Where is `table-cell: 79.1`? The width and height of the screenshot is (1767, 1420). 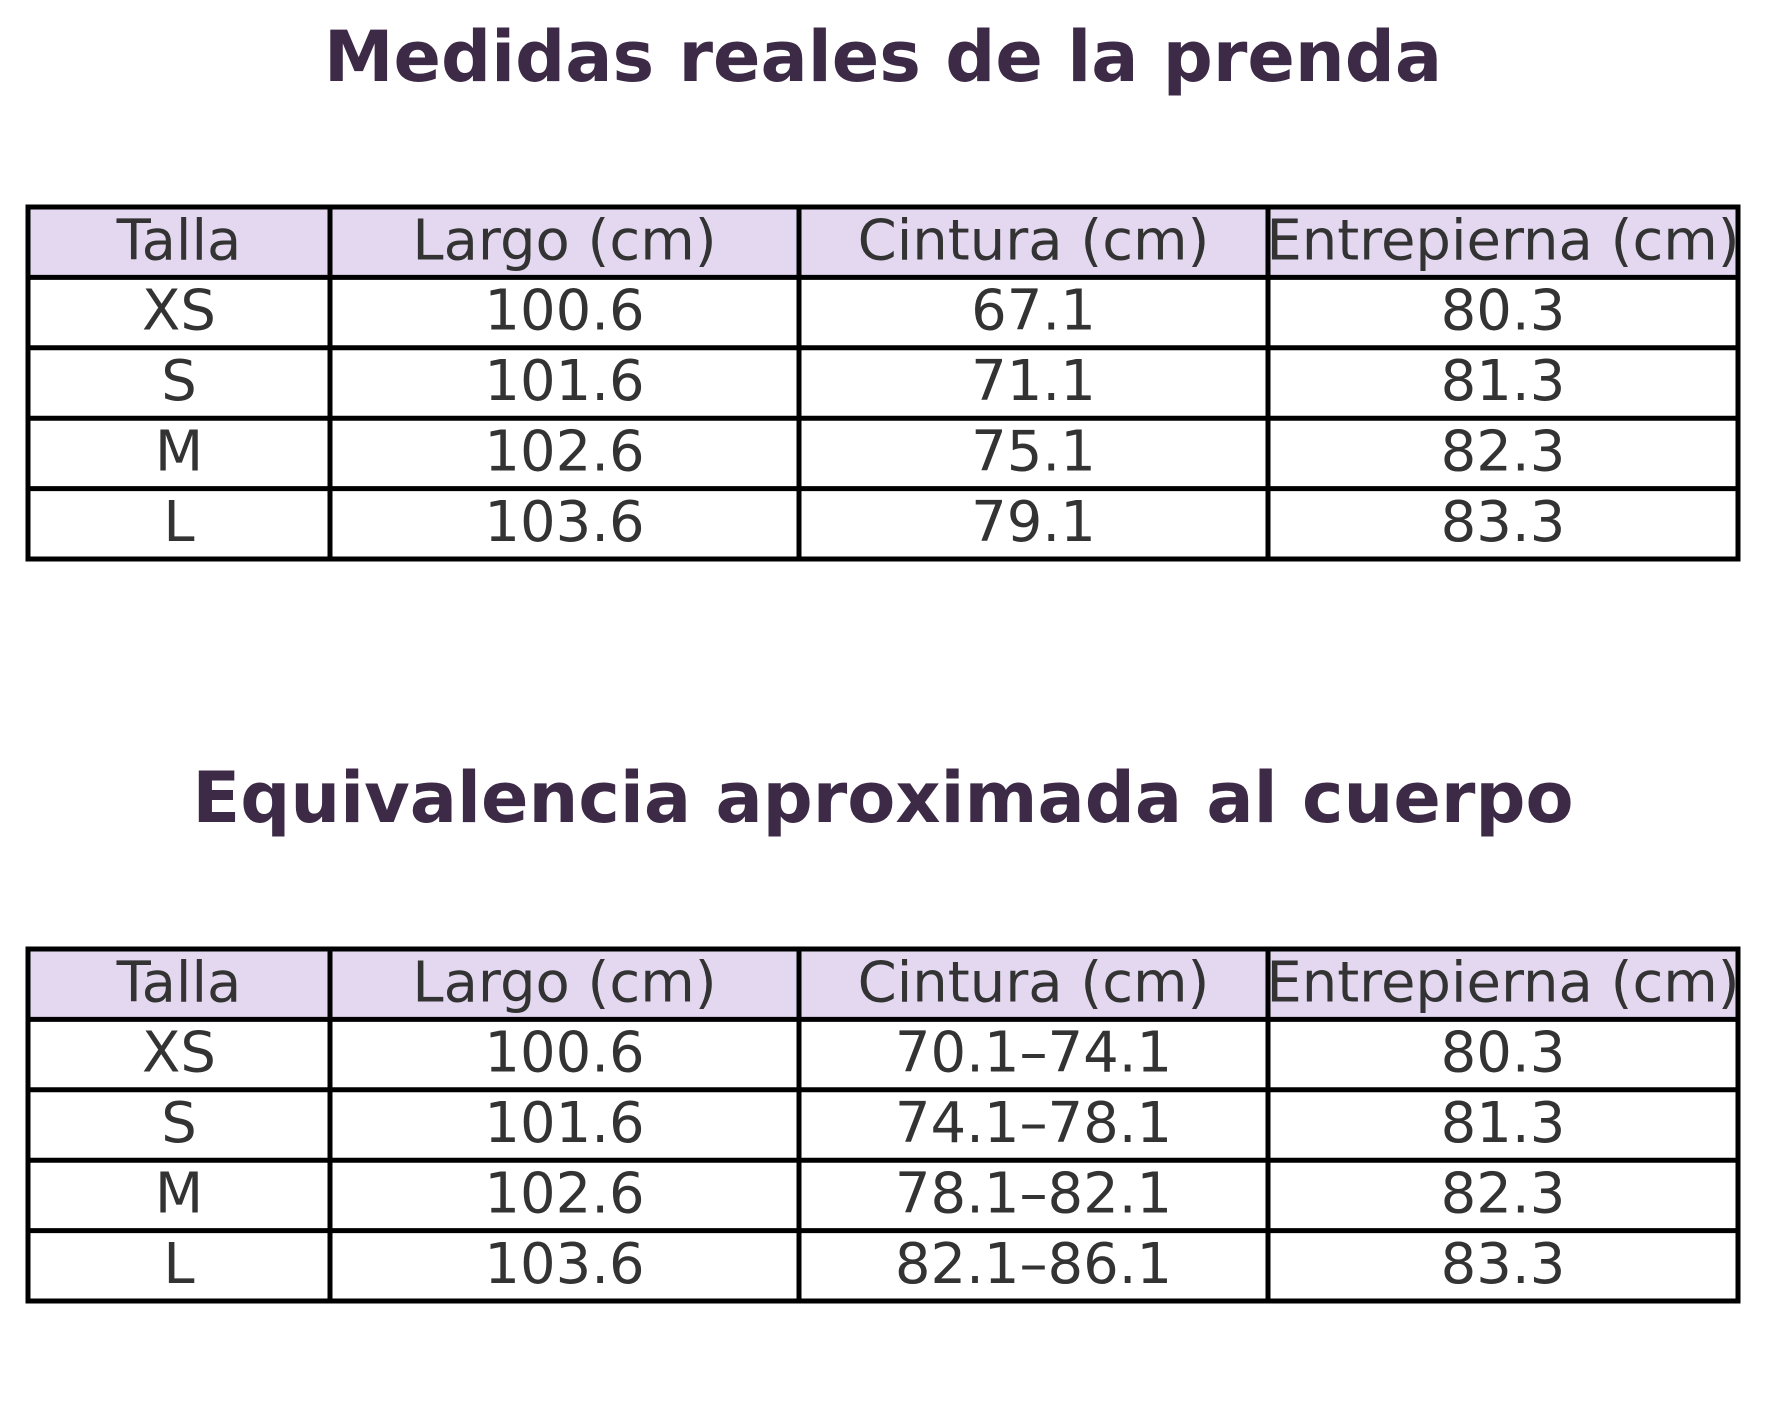 table-cell: 79.1 is located at coordinates (1033, 522).